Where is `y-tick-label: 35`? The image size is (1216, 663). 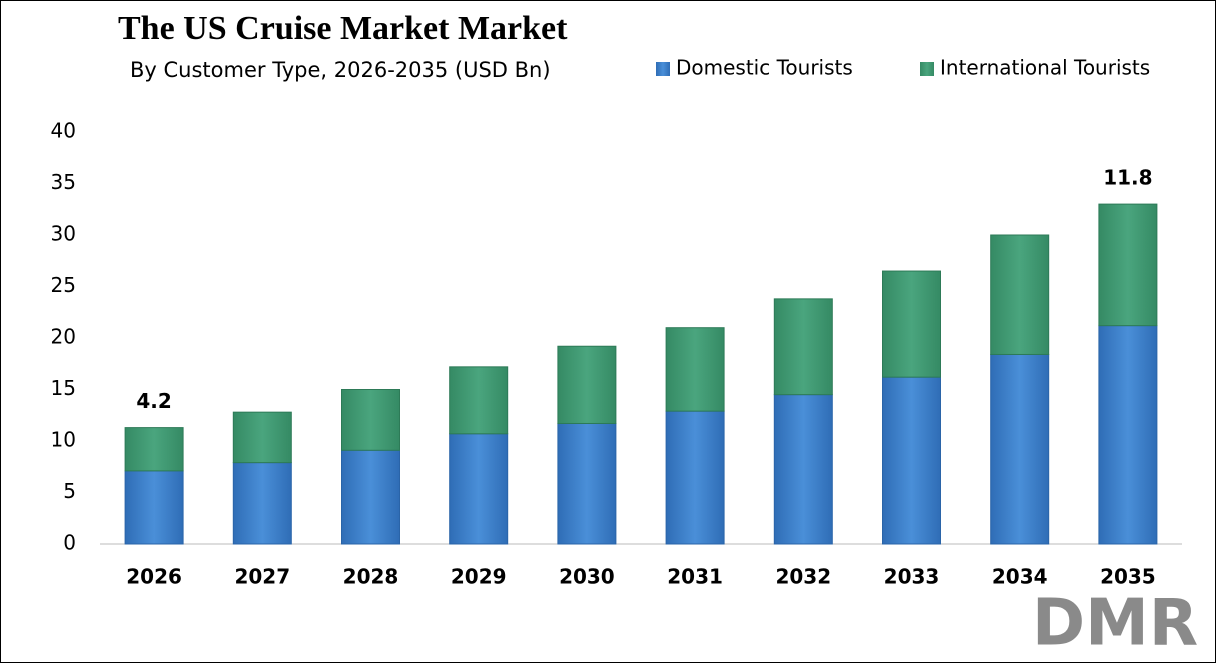 y-tick-label: 35 is located at coordinates (63, 182).